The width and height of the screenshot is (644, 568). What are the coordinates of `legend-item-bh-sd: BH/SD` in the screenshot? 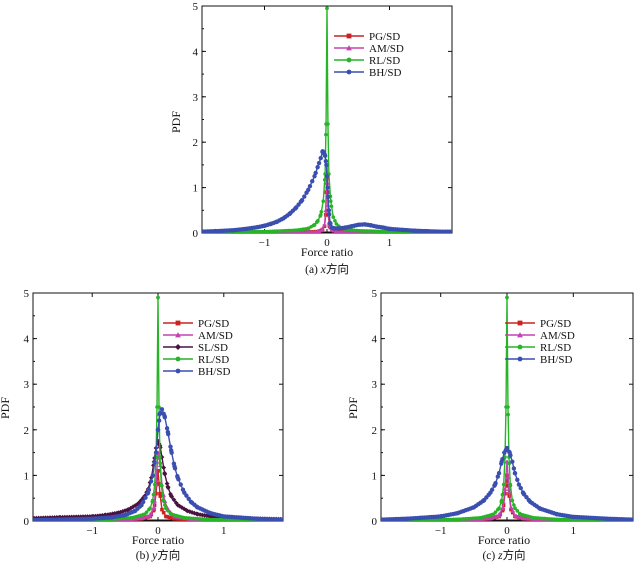 It's located at (367, 73).